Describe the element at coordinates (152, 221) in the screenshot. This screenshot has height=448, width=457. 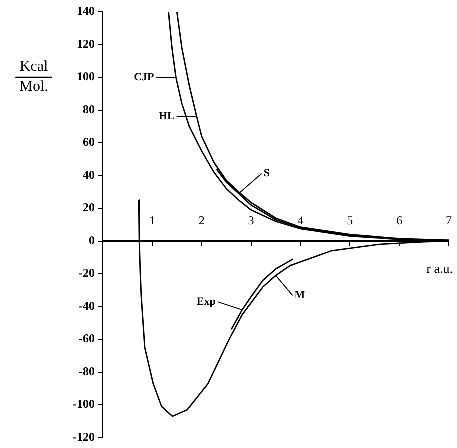
I see `x-tick-label: 1` at that location.